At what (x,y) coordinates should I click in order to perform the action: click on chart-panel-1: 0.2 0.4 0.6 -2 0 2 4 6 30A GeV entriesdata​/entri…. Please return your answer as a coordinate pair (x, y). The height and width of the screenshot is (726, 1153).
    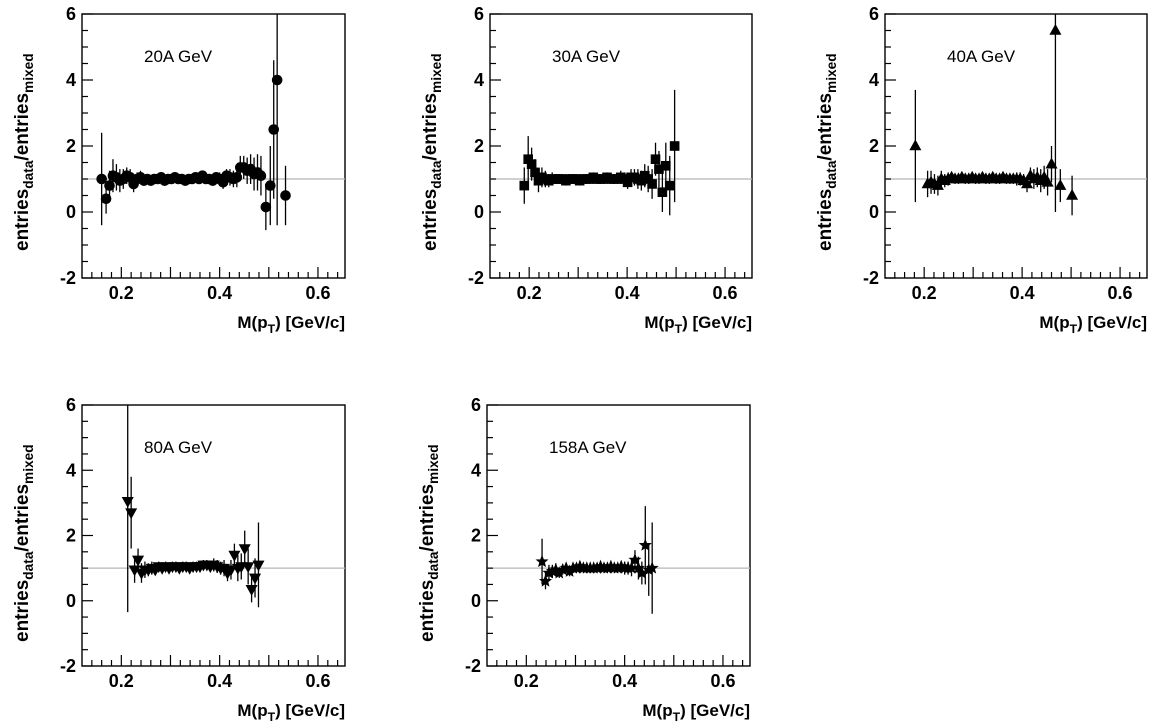
    Looking at the image, I should click on (586, 170).